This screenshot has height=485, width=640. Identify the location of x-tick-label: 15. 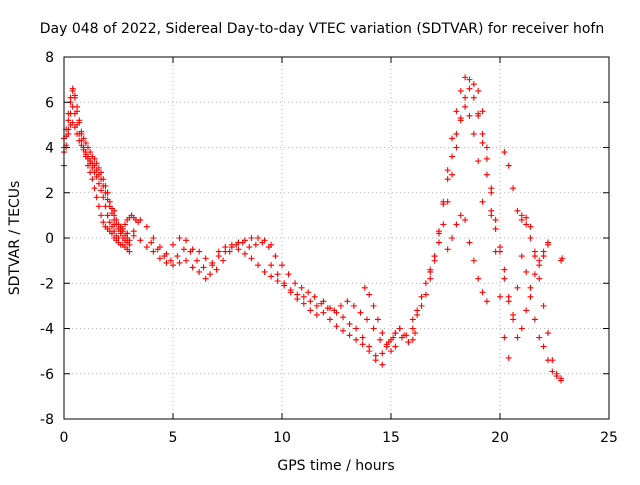
(391, 438).